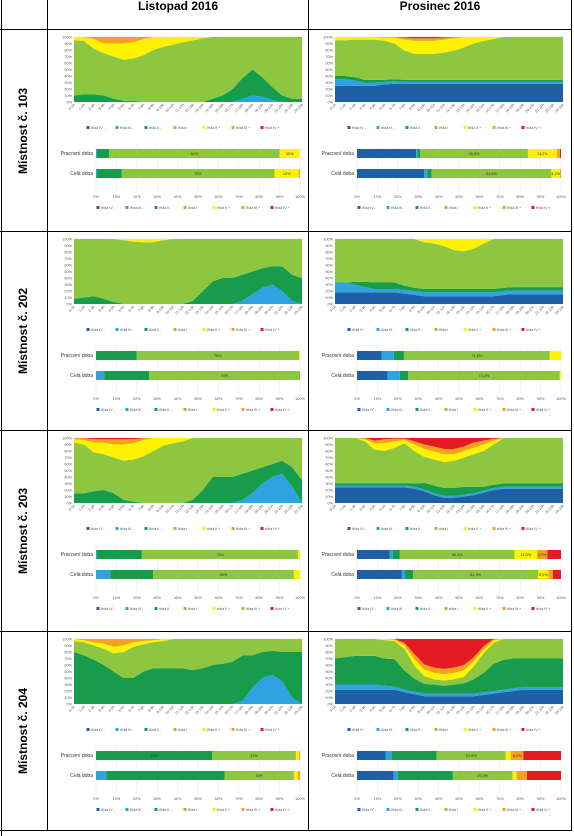 The image size is (574, 836). Describe the element at coordinates (308, 415) in the screenshot. I see `table-rule` at that location.